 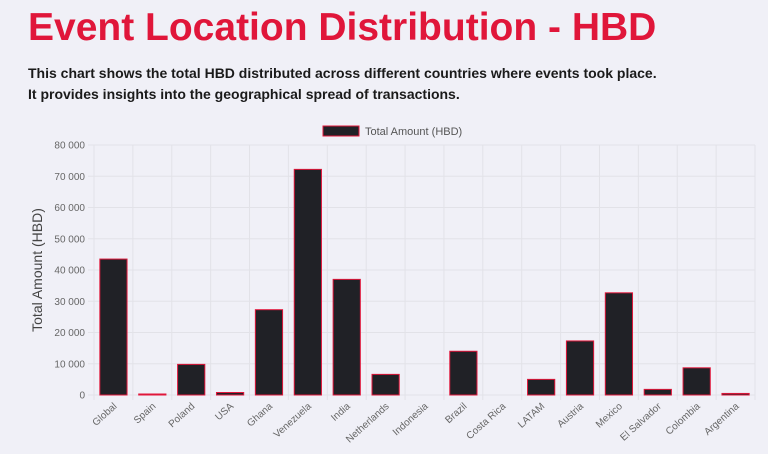 I want to click on bar-colombia, so click(x=696, y=381).